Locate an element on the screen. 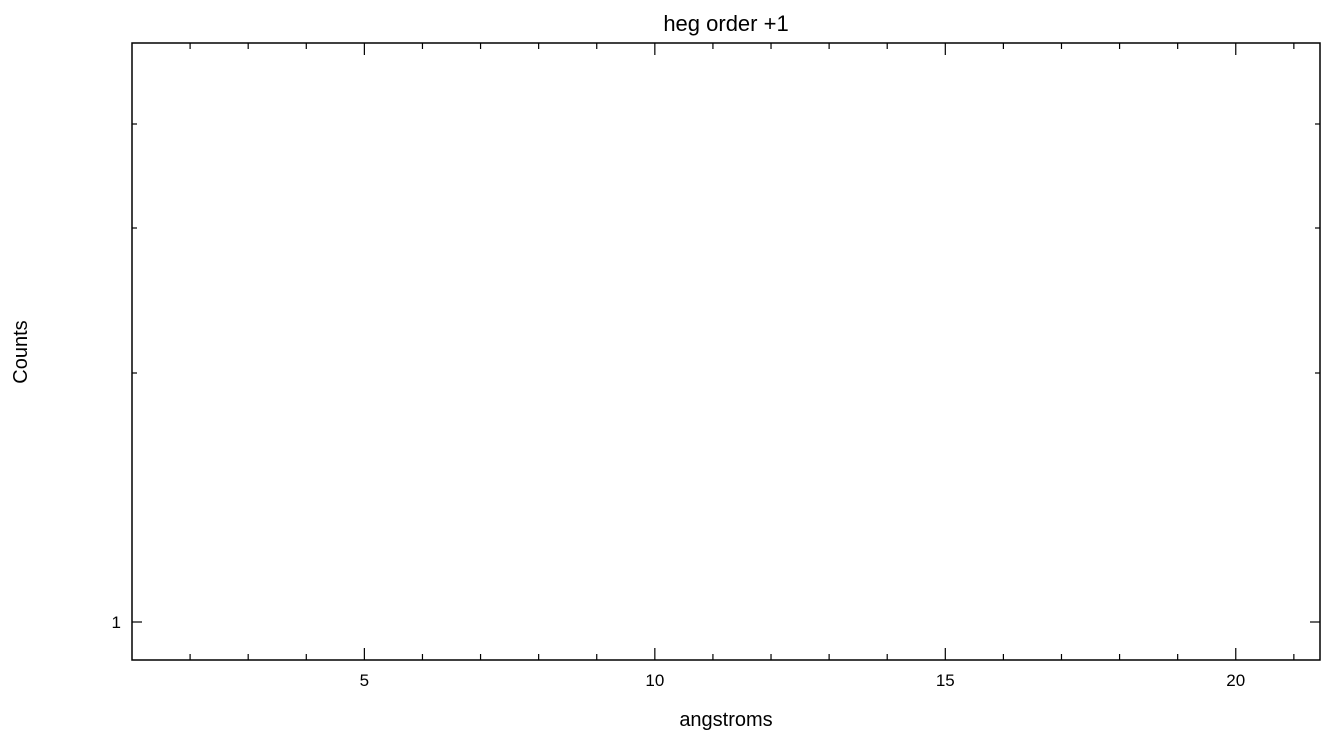 The image size is (1327, 738). x-tick-label: 5 is located at coordinates (364, 680).